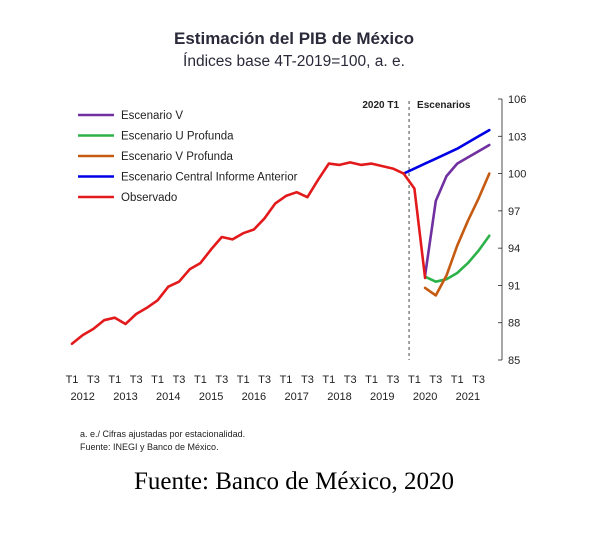 The height and width of the screenshot is (534, 594). Describe the element at coordinates (168, 397) in the screenshot. I see `x-year-label: 2014` at that location.